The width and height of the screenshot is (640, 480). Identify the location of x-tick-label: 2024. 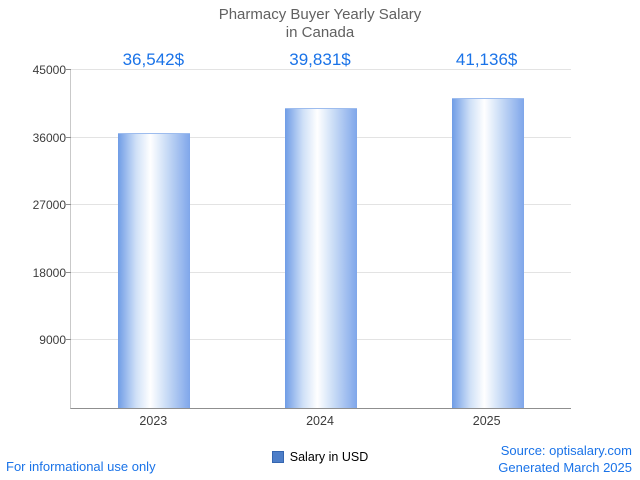
(320, 421).